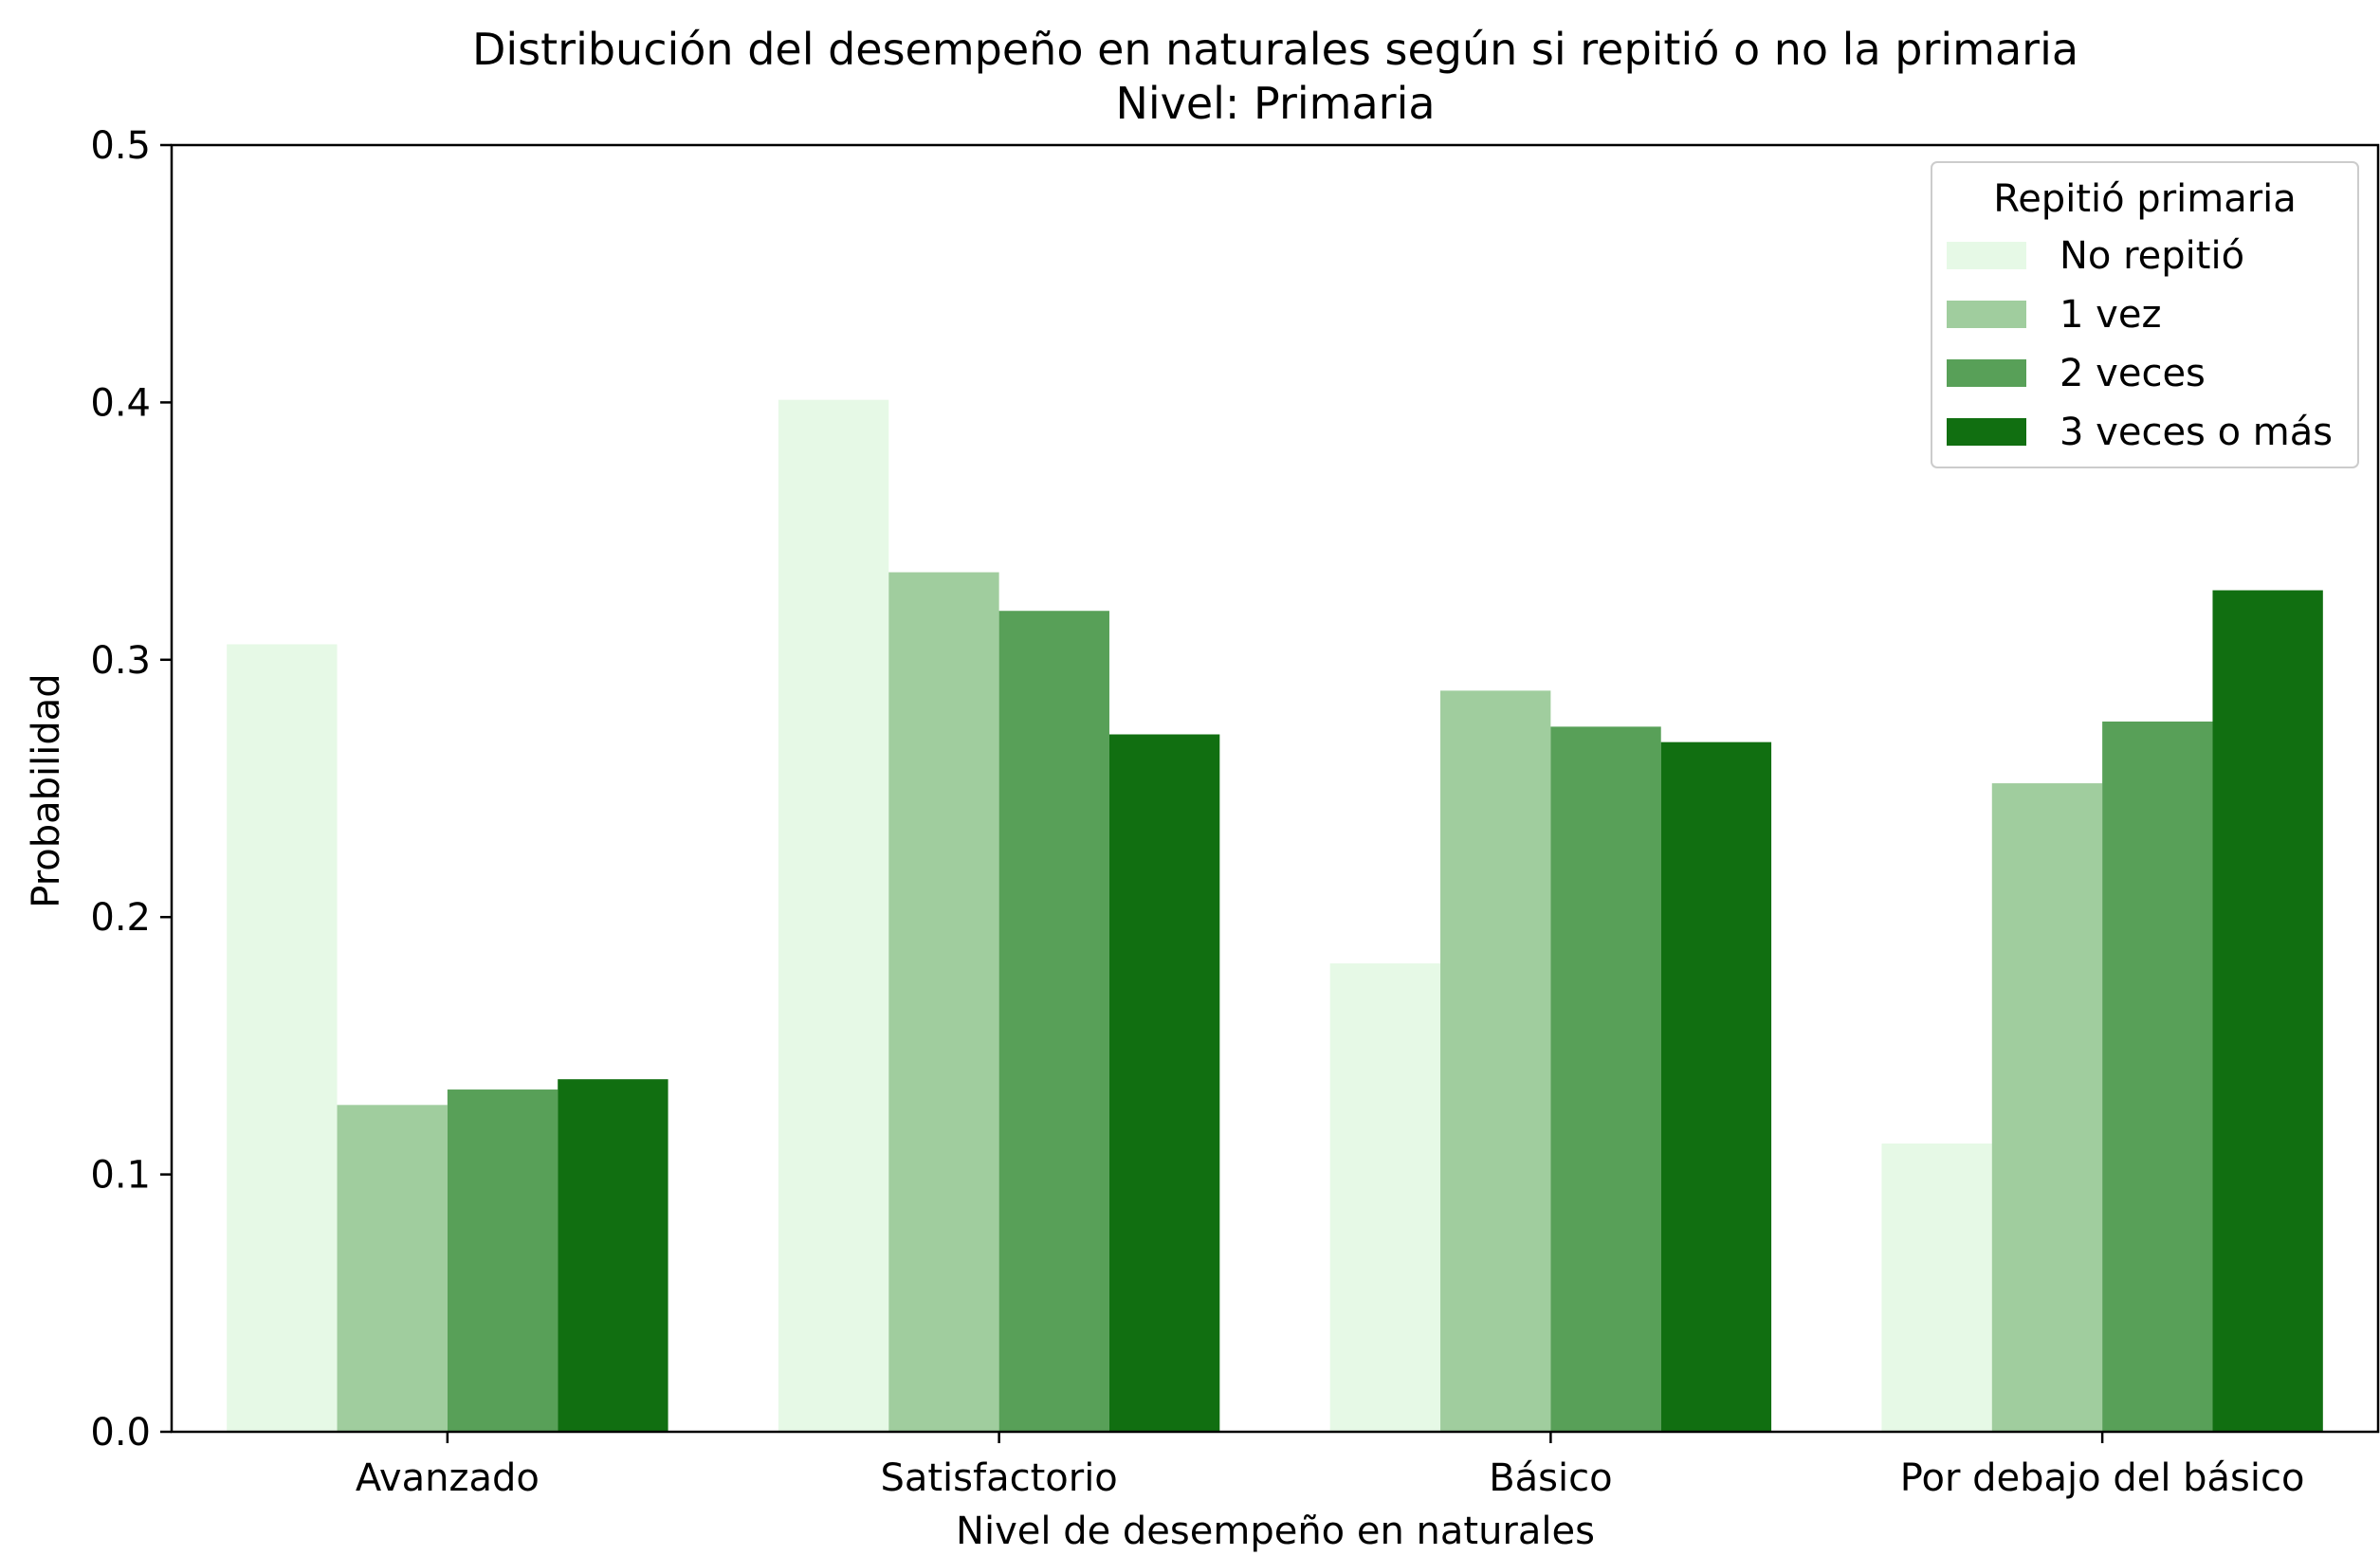 Image resolution: width=2380 pixels, height=1556 pixels. I want to click on y-tick-label: 0.5, so click(120, 146).